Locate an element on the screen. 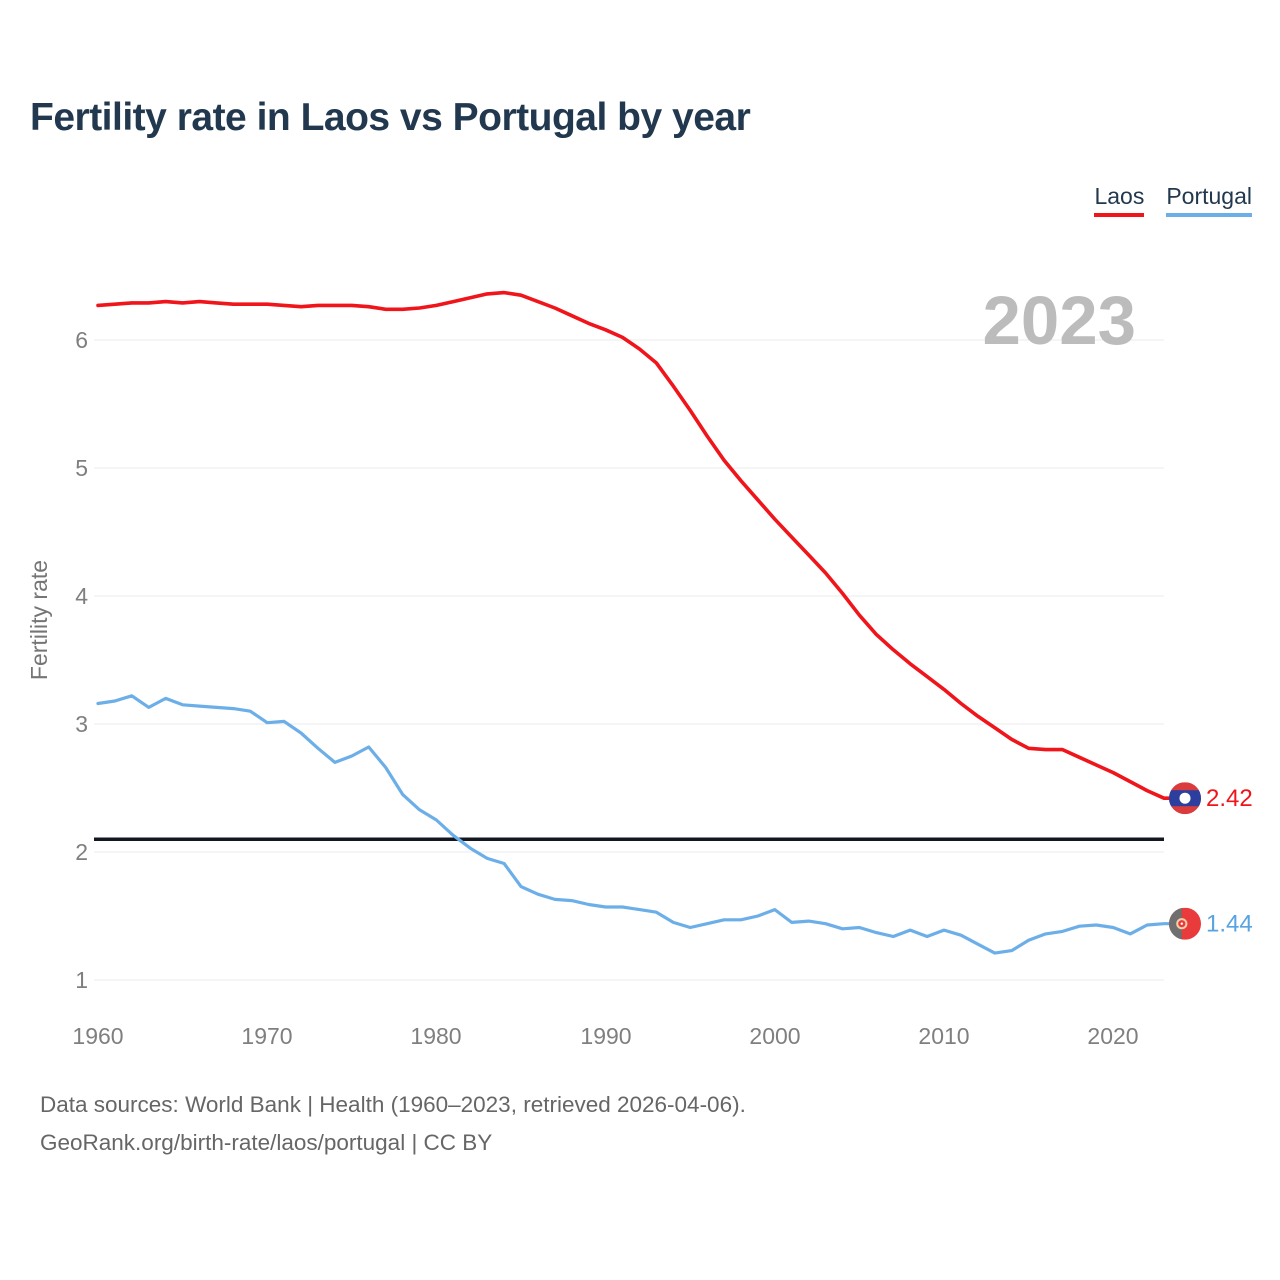 The image size is (1280, 1280). y-axis-ticks: 6 5 4 3 2 1 is located at coordinates (81, 660).